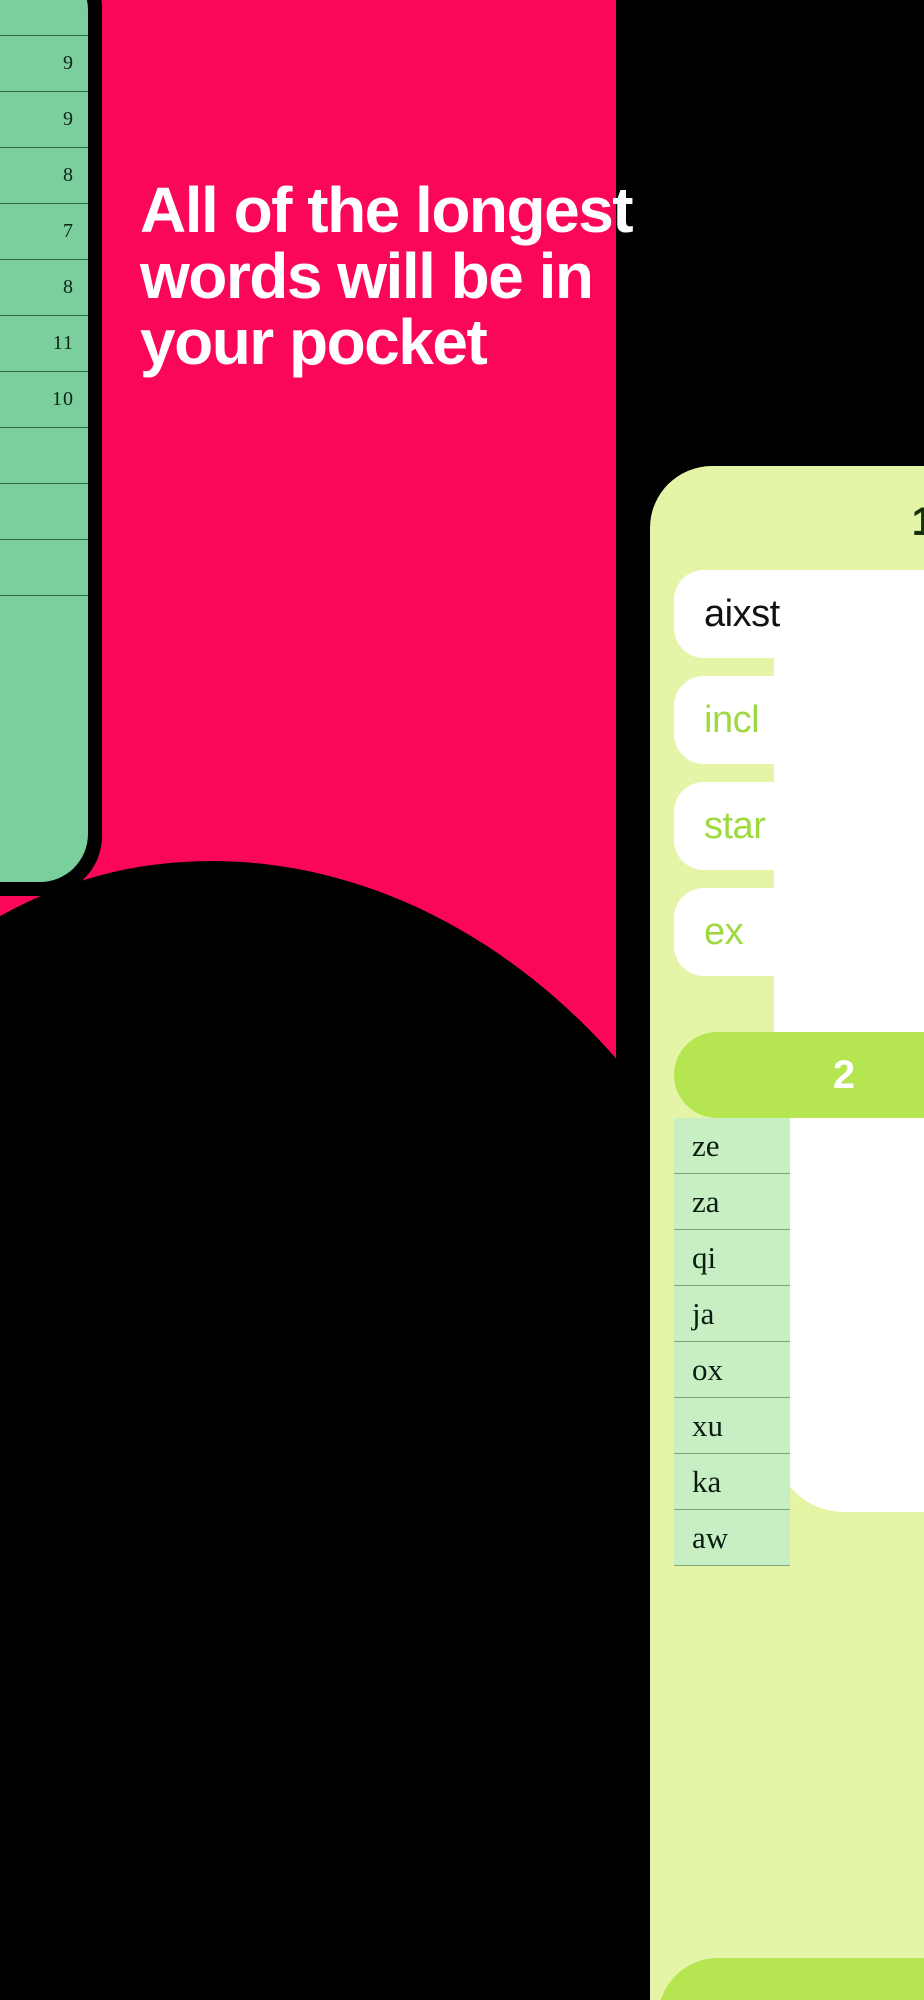 This screenshot has width=924, height=2000. What do you see at coordinates (44, 18) in the screenshot?
I see `table-row` at bounding box center [44, 18].